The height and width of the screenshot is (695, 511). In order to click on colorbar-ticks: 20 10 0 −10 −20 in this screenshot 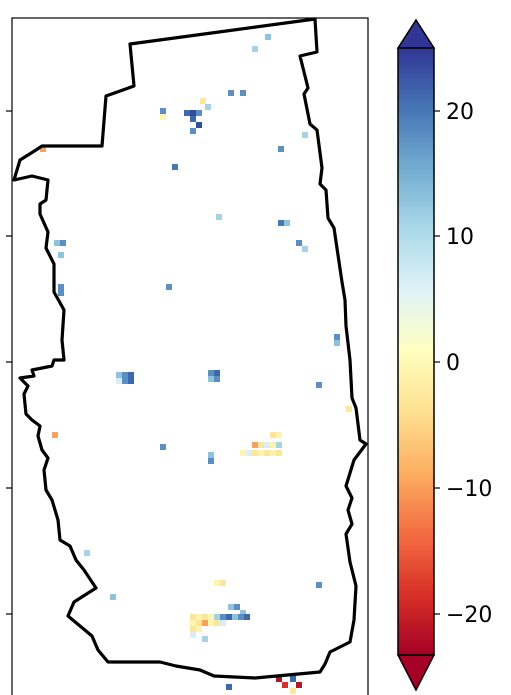, I will do `click(463, 364)`.